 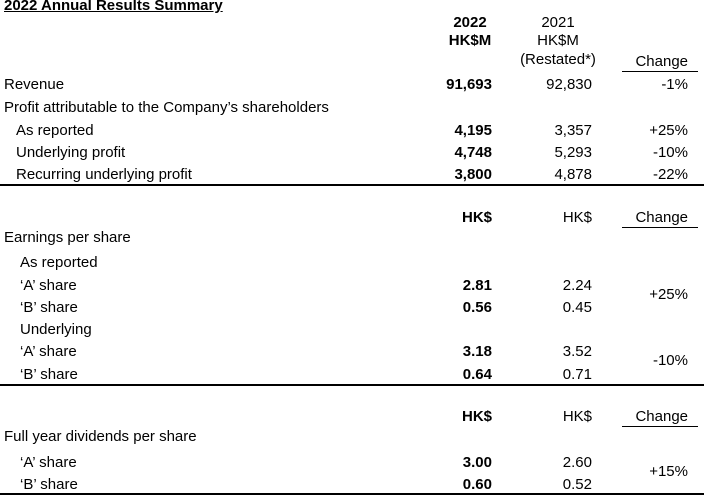 What do you see at coordinates (49, 307) in the screenshot?
I see `eps-reported-b-label: ‘B’ share` at bounding box center [49, 307].